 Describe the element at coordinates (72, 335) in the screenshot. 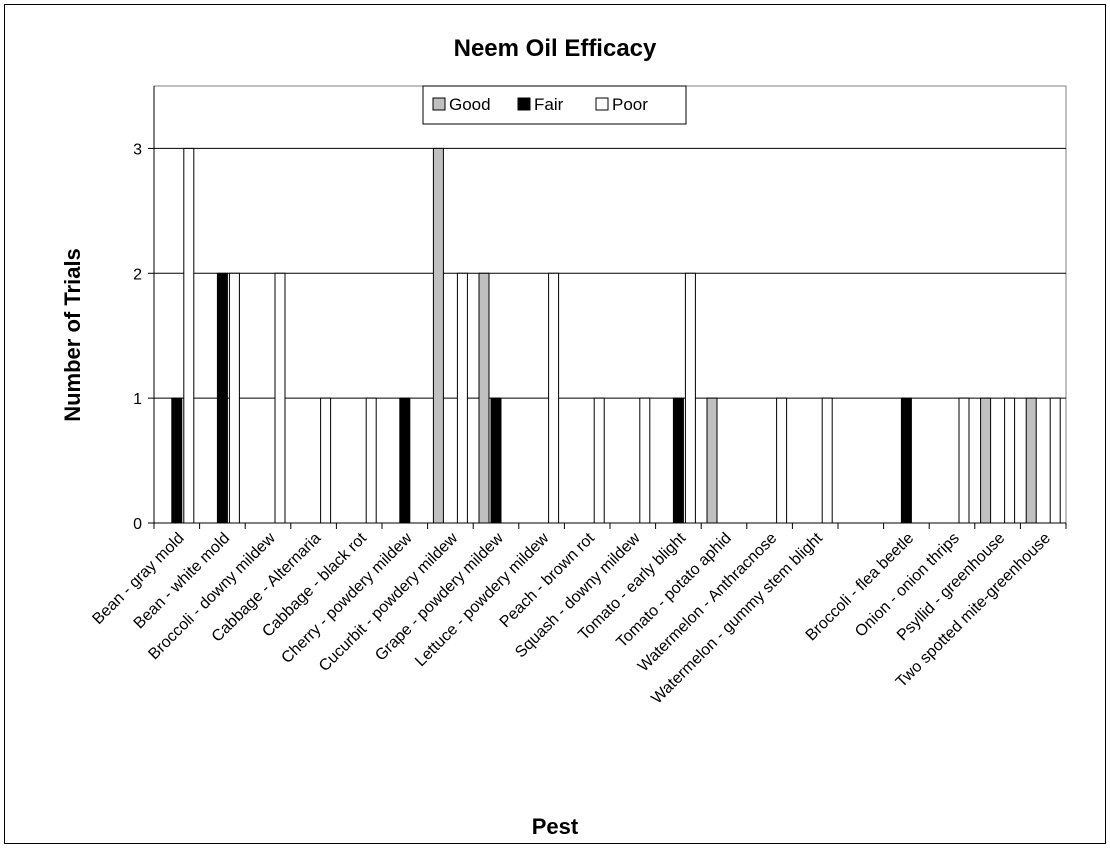

I see `y-axis-title: Number of Trials` at that location.